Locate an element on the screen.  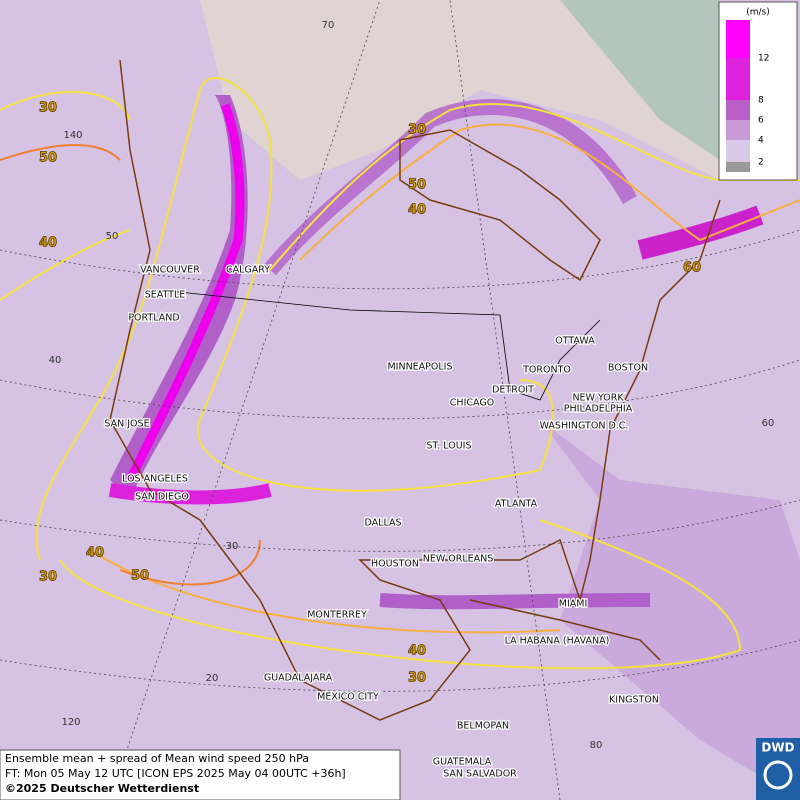
city-label: DETROIT is located at coordinates (513, 390).